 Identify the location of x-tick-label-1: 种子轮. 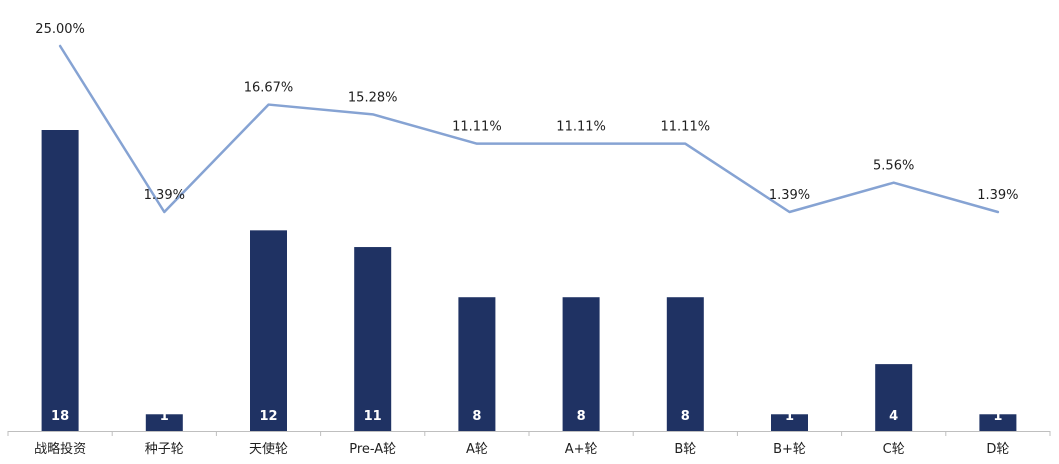
(164, 449).